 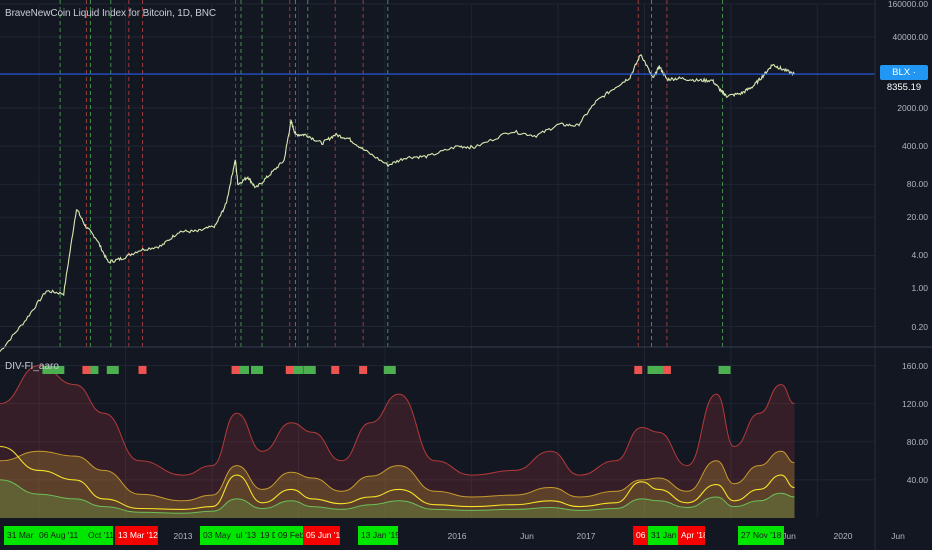 What do you see at coordinates (32, 366) in the screenshot?
I see `indicator-title: DIV-FI_aaro` at bounding box center [32, 366].